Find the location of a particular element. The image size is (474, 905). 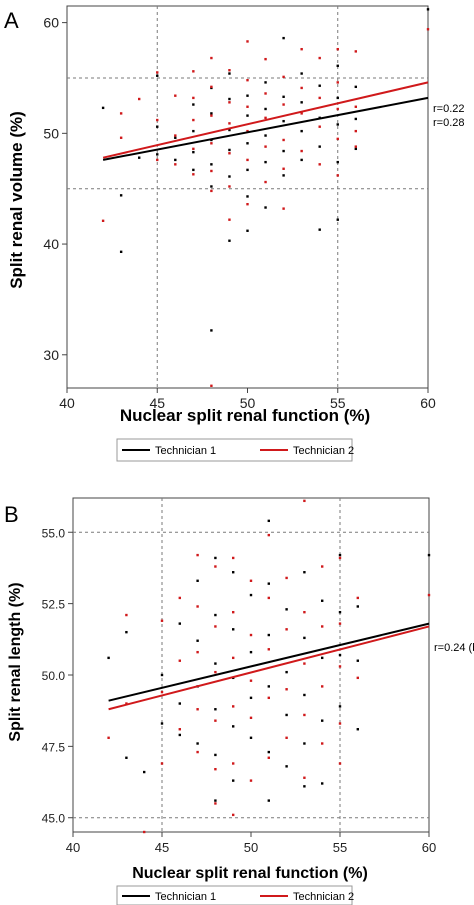

panel-b-x-tick-label: 40 is located at coordinates (73, 847).